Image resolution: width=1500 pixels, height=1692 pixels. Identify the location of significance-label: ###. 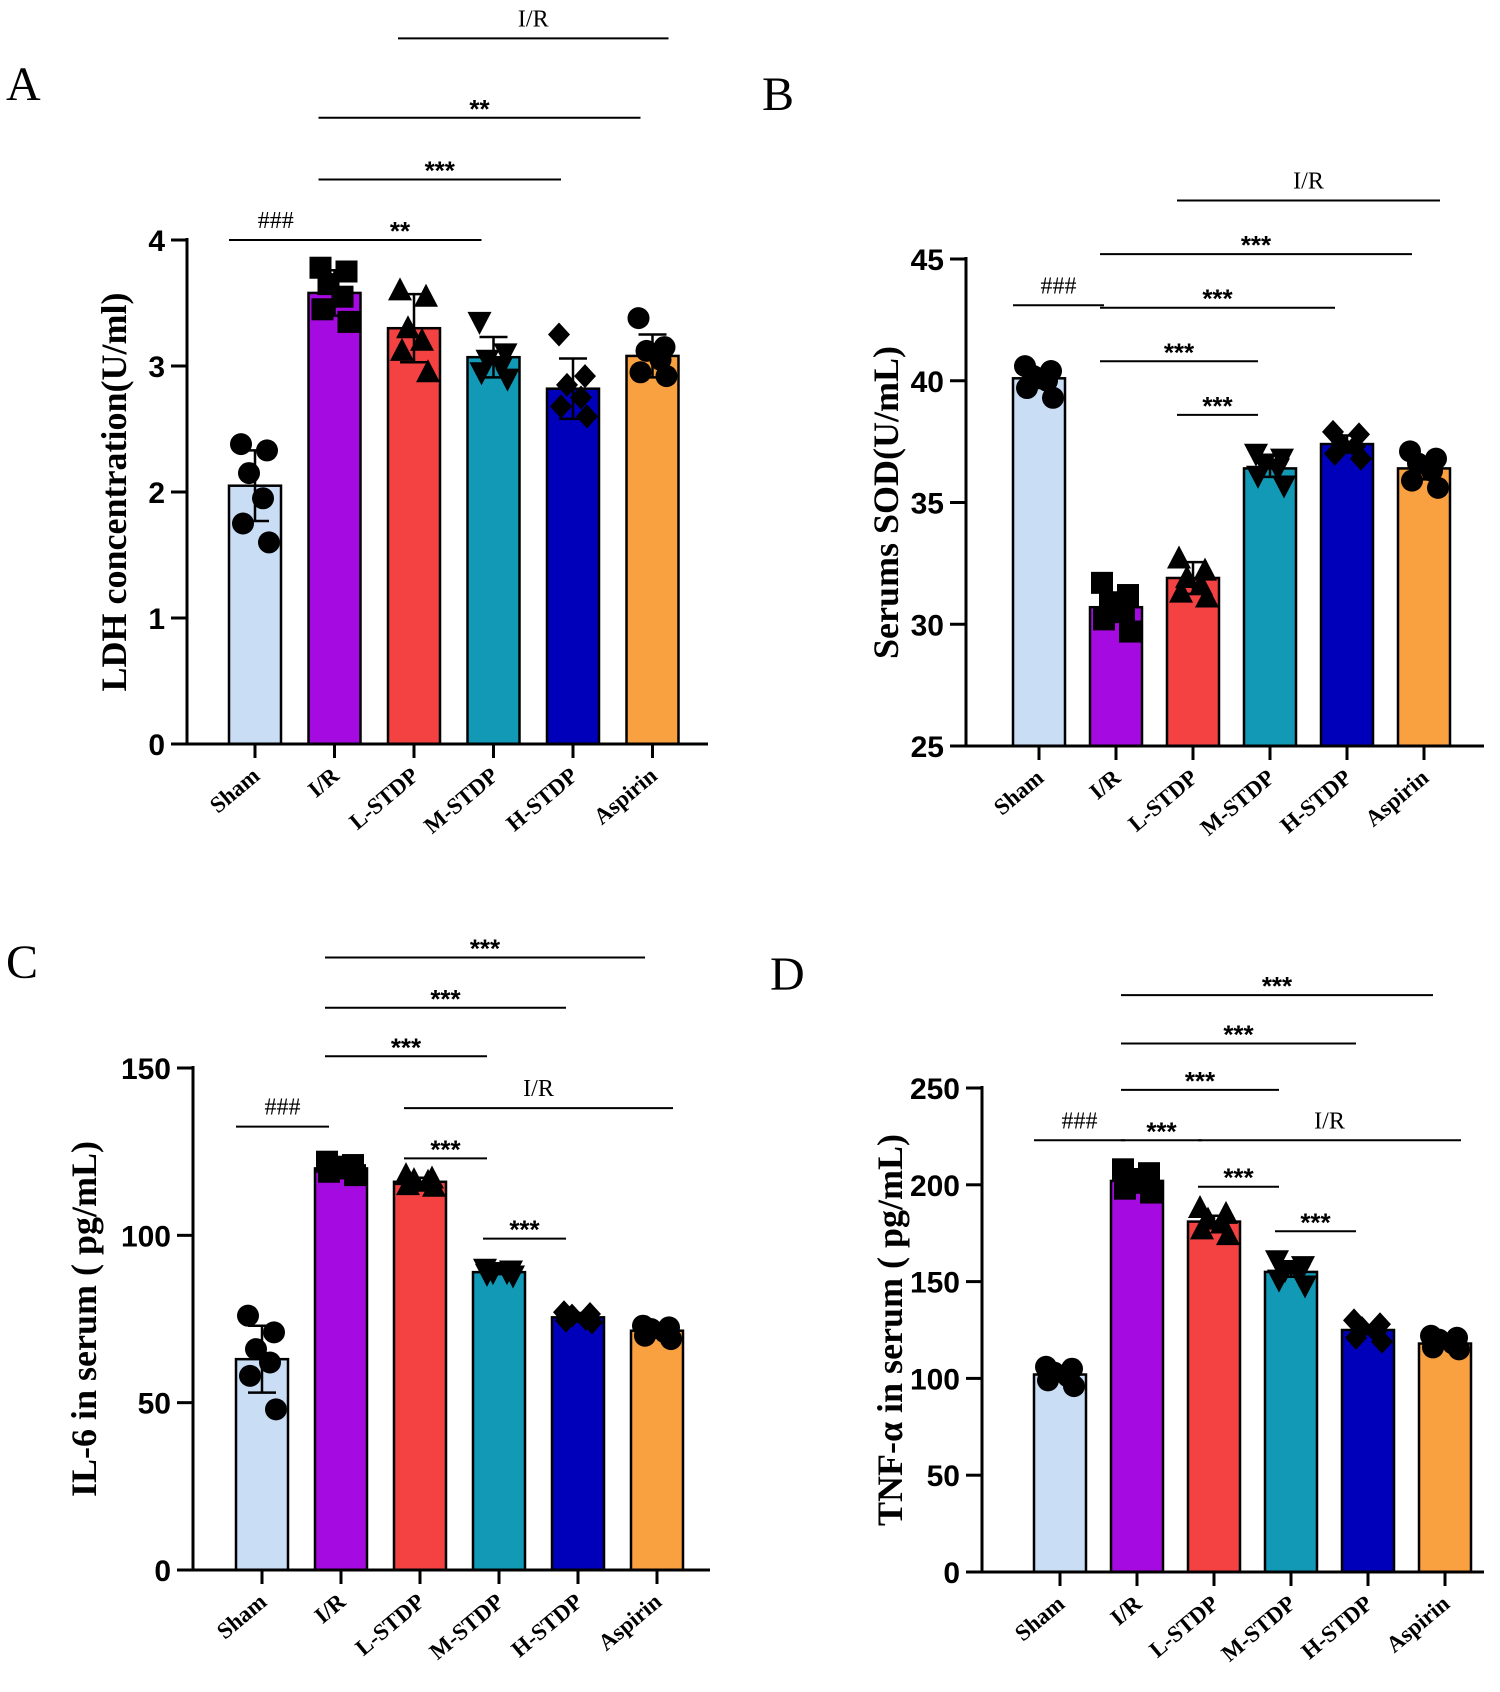
(1059, 286).